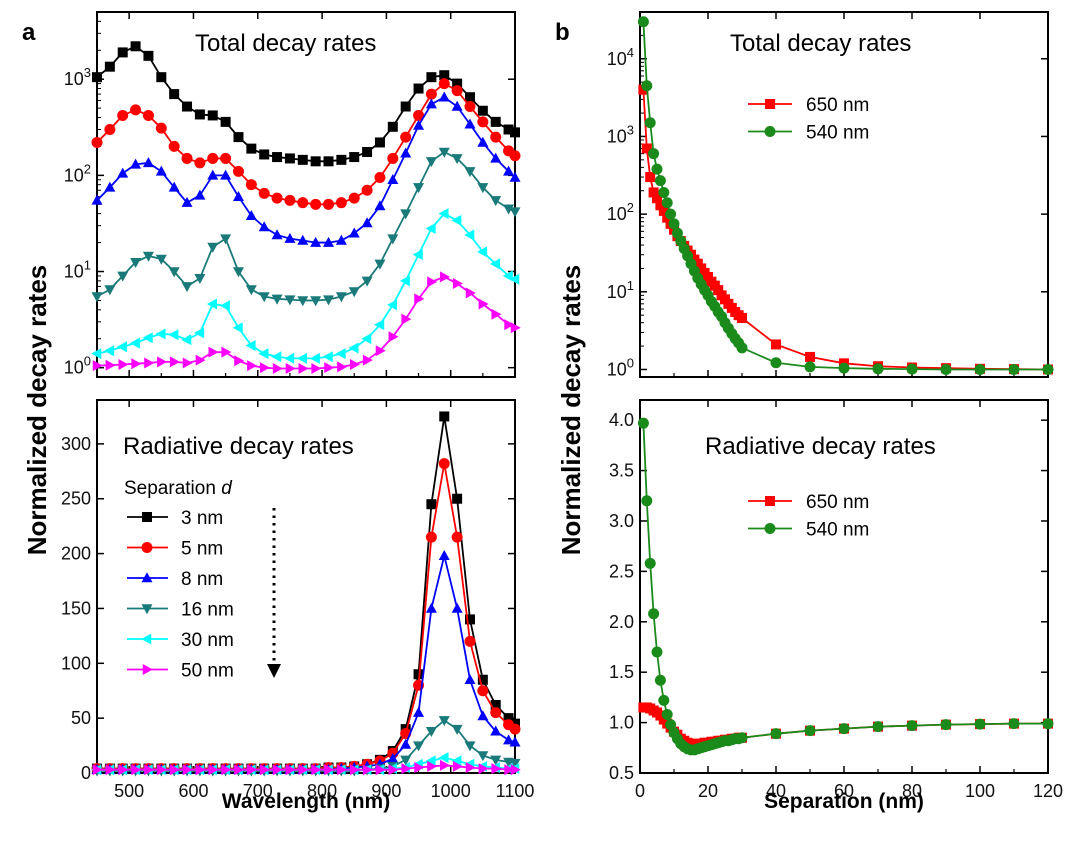  Describe the element at coordinates (306, 104) in the screenshot. I see `series-3-nm` at that location.